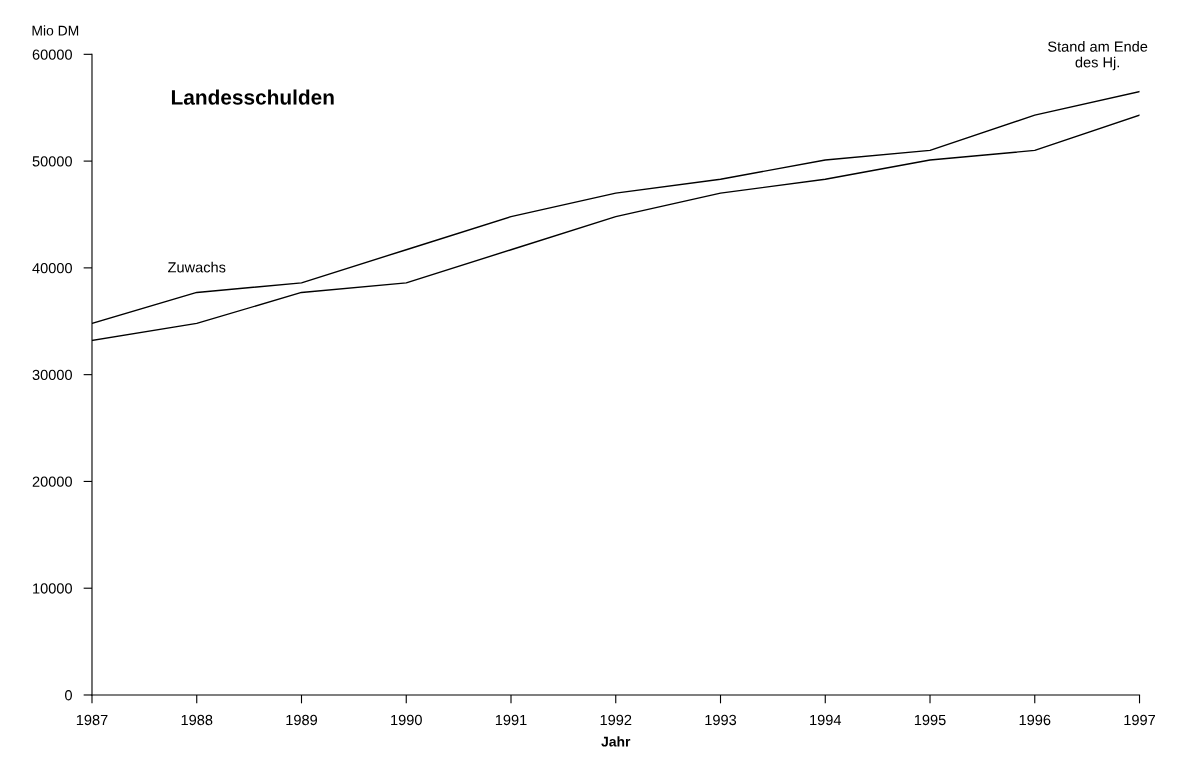 This screenshot has width=1187, height=776. Describe the element at coordinates (52, 161) in the screenshot. I see `y-tick-label: 50000` at that location.